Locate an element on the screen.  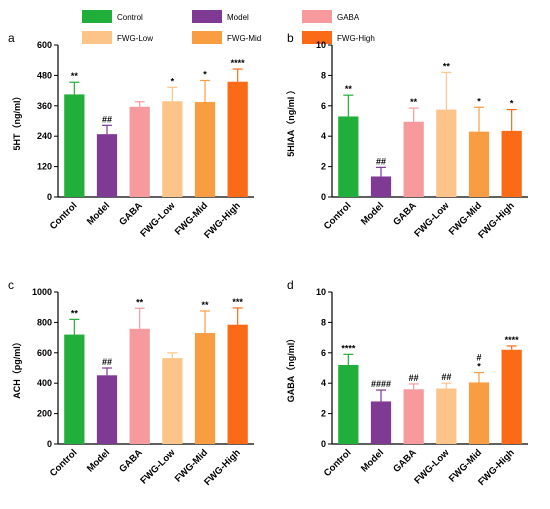
legend-label: Control is located at coordinates (130, 17).